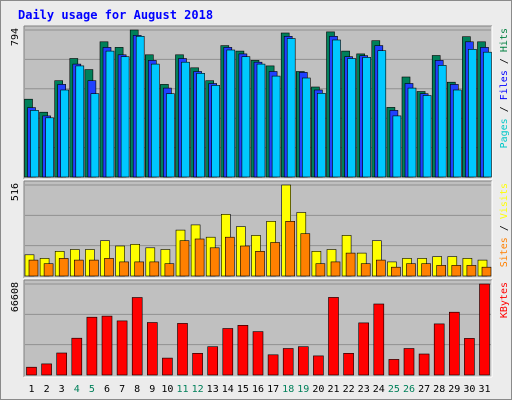 The height and width of the screenshot is (400, 512). Describe the element at coordinates (77, 389) in the screenshot. I see `day-label-4: 4` at that location.